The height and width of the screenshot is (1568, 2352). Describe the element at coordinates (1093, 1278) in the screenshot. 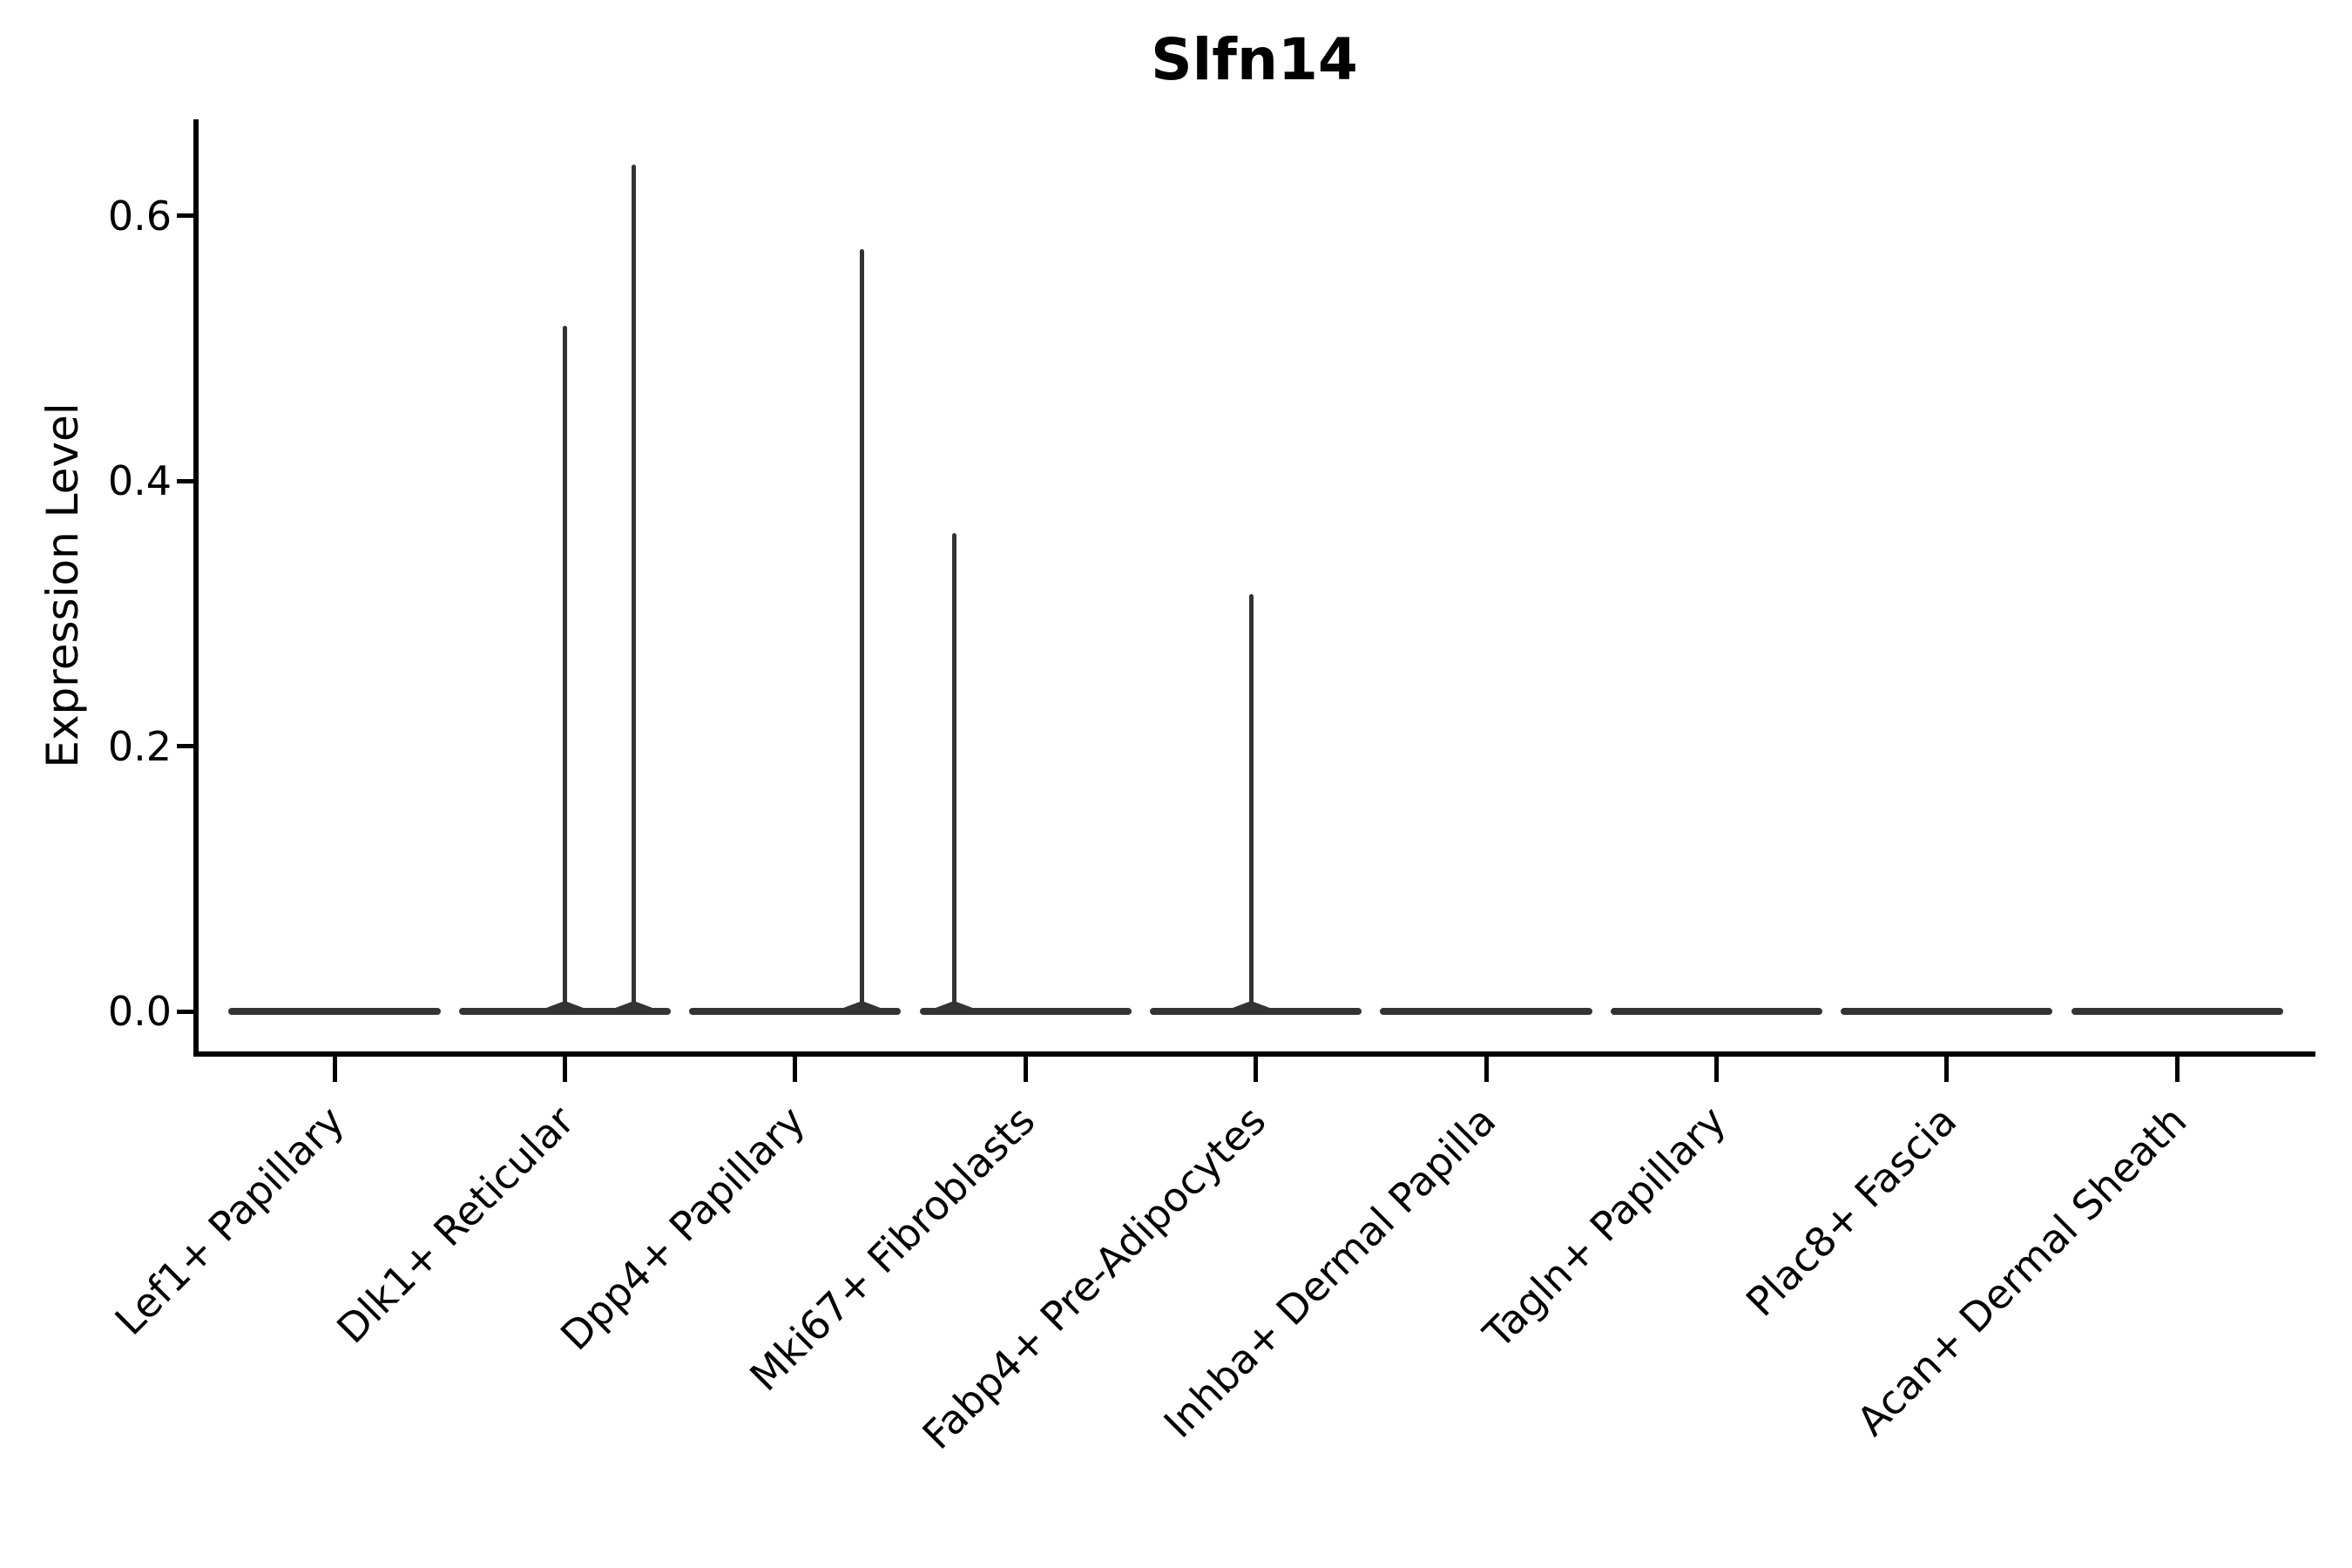

I see `x-tick-label: Fabp4+ Pre-Adipocytes` at that location.